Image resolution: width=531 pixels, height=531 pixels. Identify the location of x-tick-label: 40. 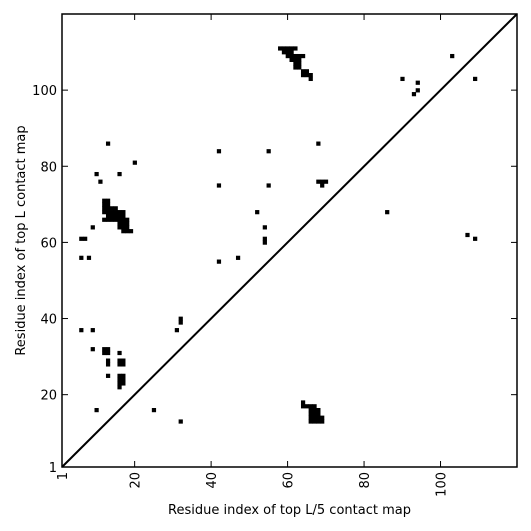
(212, 480).